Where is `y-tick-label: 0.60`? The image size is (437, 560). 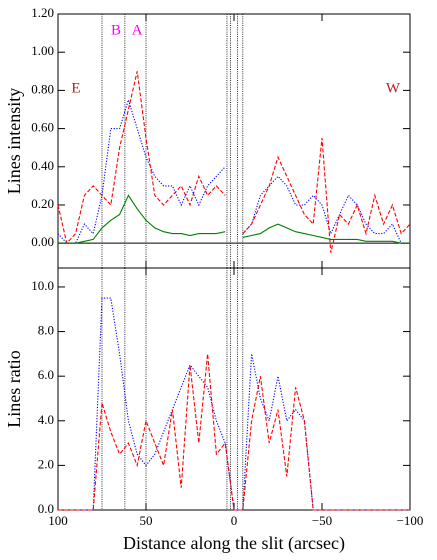 y-tick-label: 0.60 is located at coordinates (42, 127).